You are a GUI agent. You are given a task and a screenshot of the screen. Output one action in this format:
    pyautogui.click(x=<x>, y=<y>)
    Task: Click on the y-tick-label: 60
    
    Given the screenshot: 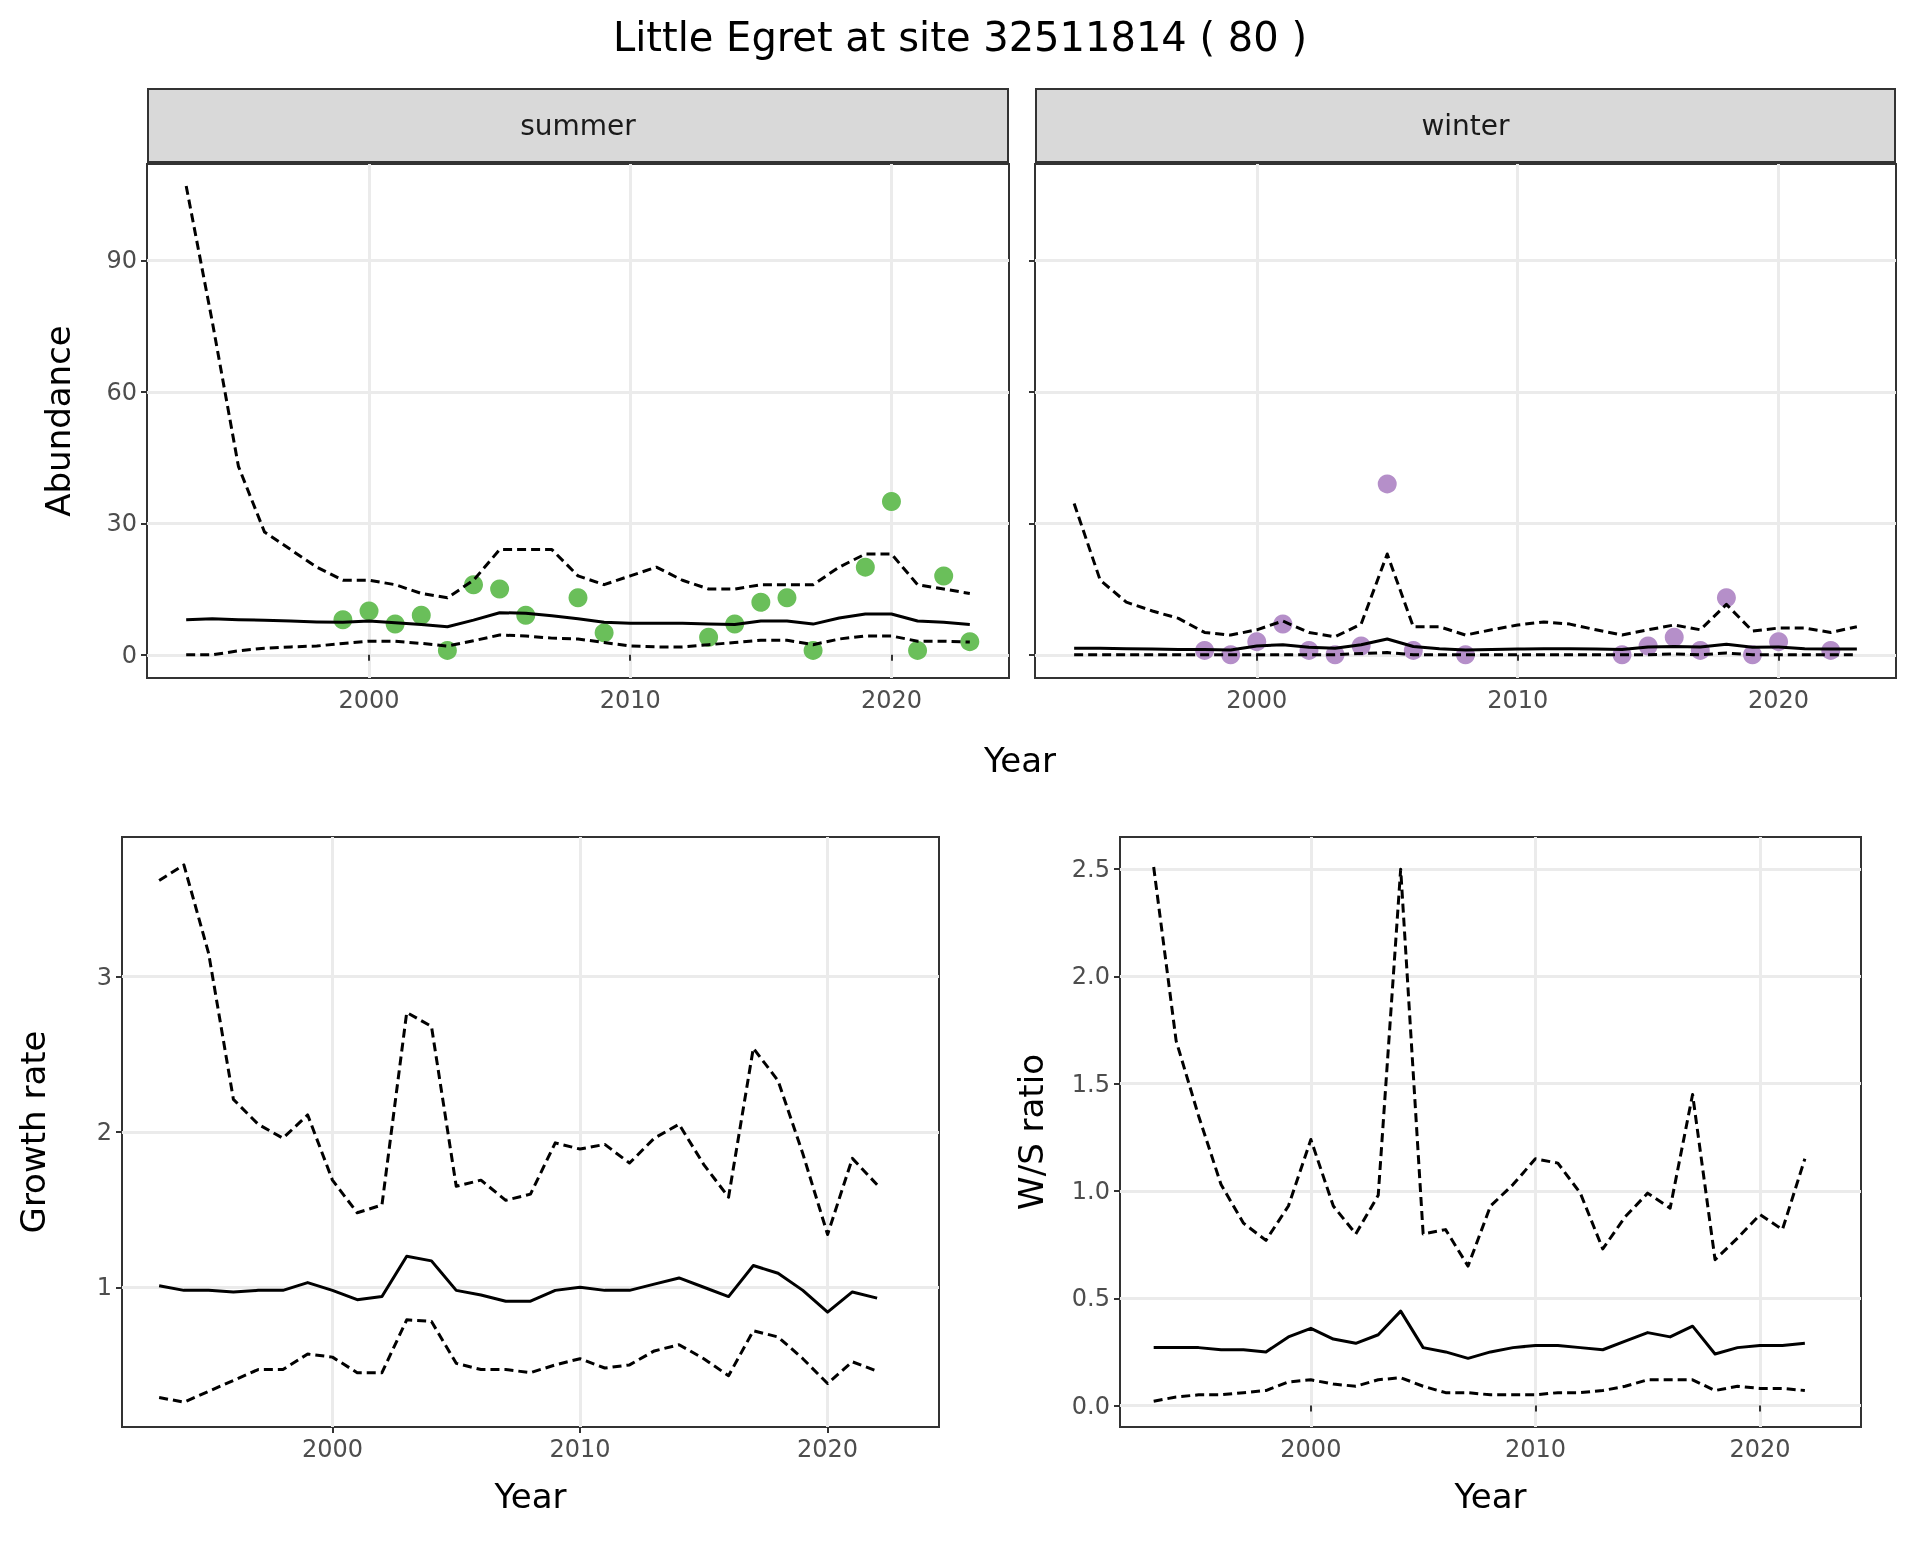 What is the action you would take?
    pyautogui.click(x=121, y=391)
    